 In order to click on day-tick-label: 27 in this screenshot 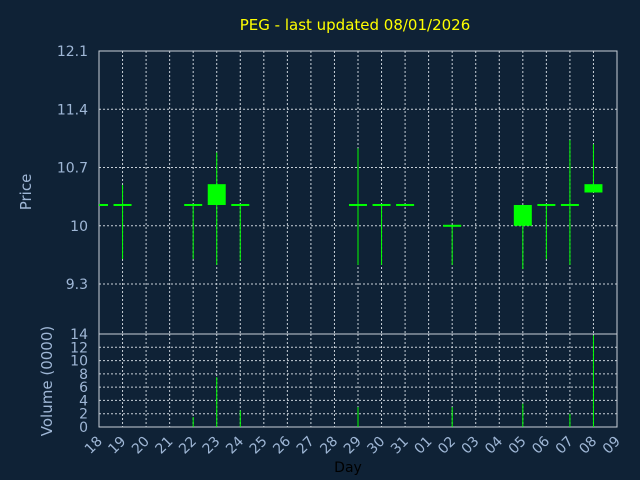, I will do `click(306, 446)`.